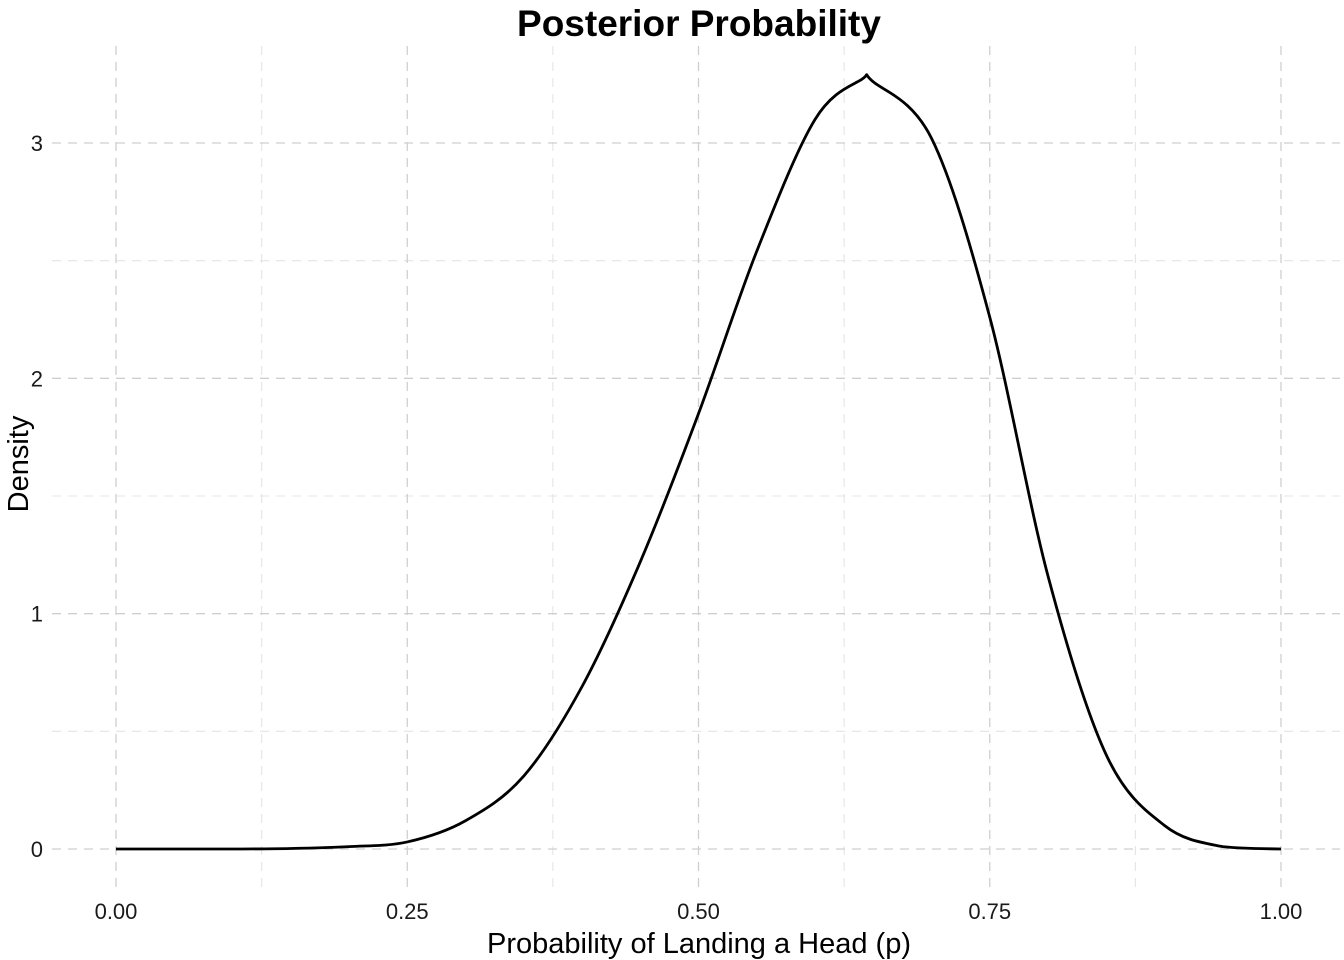 Image resolution: width=1344 pixels, height=960 pixels. What do you see at coordinates (37, 849) in the screenshot?
I see `y-tick-label: 0` at bounding box center [37, 849].